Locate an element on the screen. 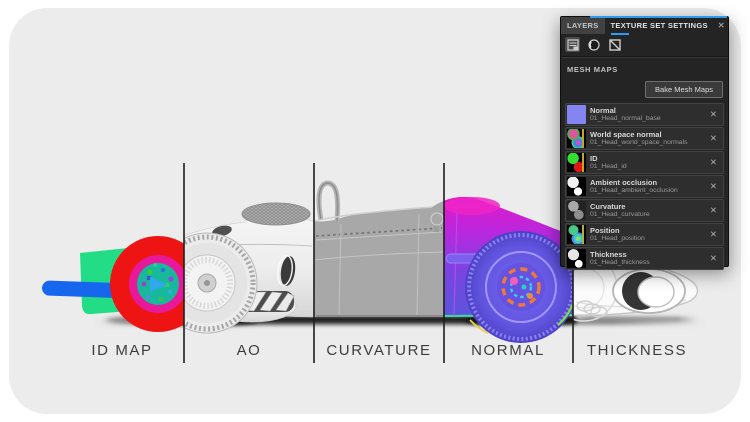 Image resolution: width=750 pixels, height=422 pixels. mesh-map-row-position: Position 01_Head_position ✕ is located at coordinates (644, 234).